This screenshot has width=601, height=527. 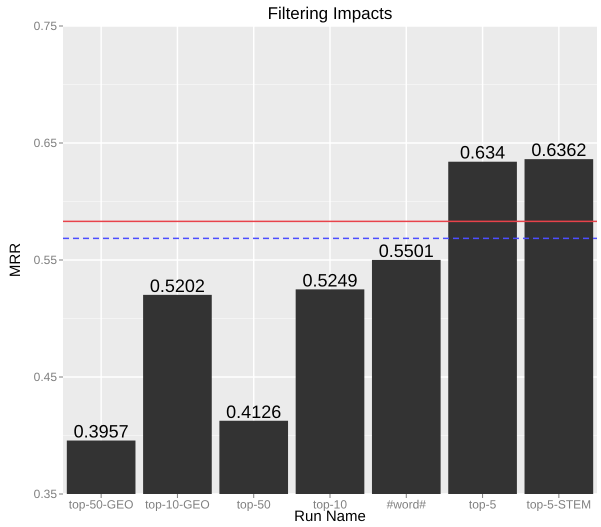 I want to click on data-label: 0.5501, so click(x=406, y=250).